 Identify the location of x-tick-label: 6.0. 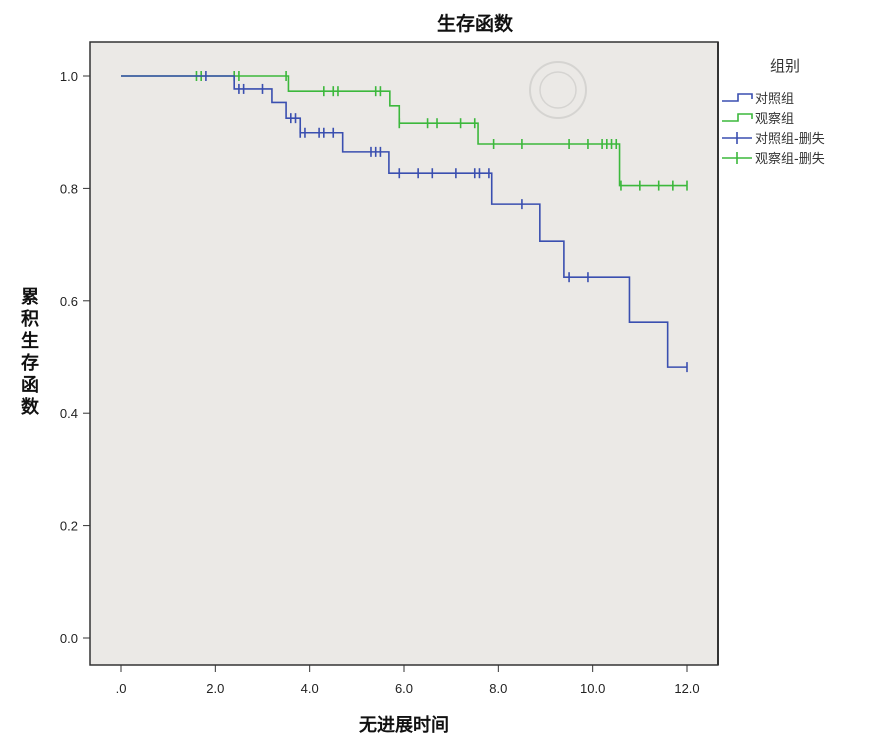
(404, 688).